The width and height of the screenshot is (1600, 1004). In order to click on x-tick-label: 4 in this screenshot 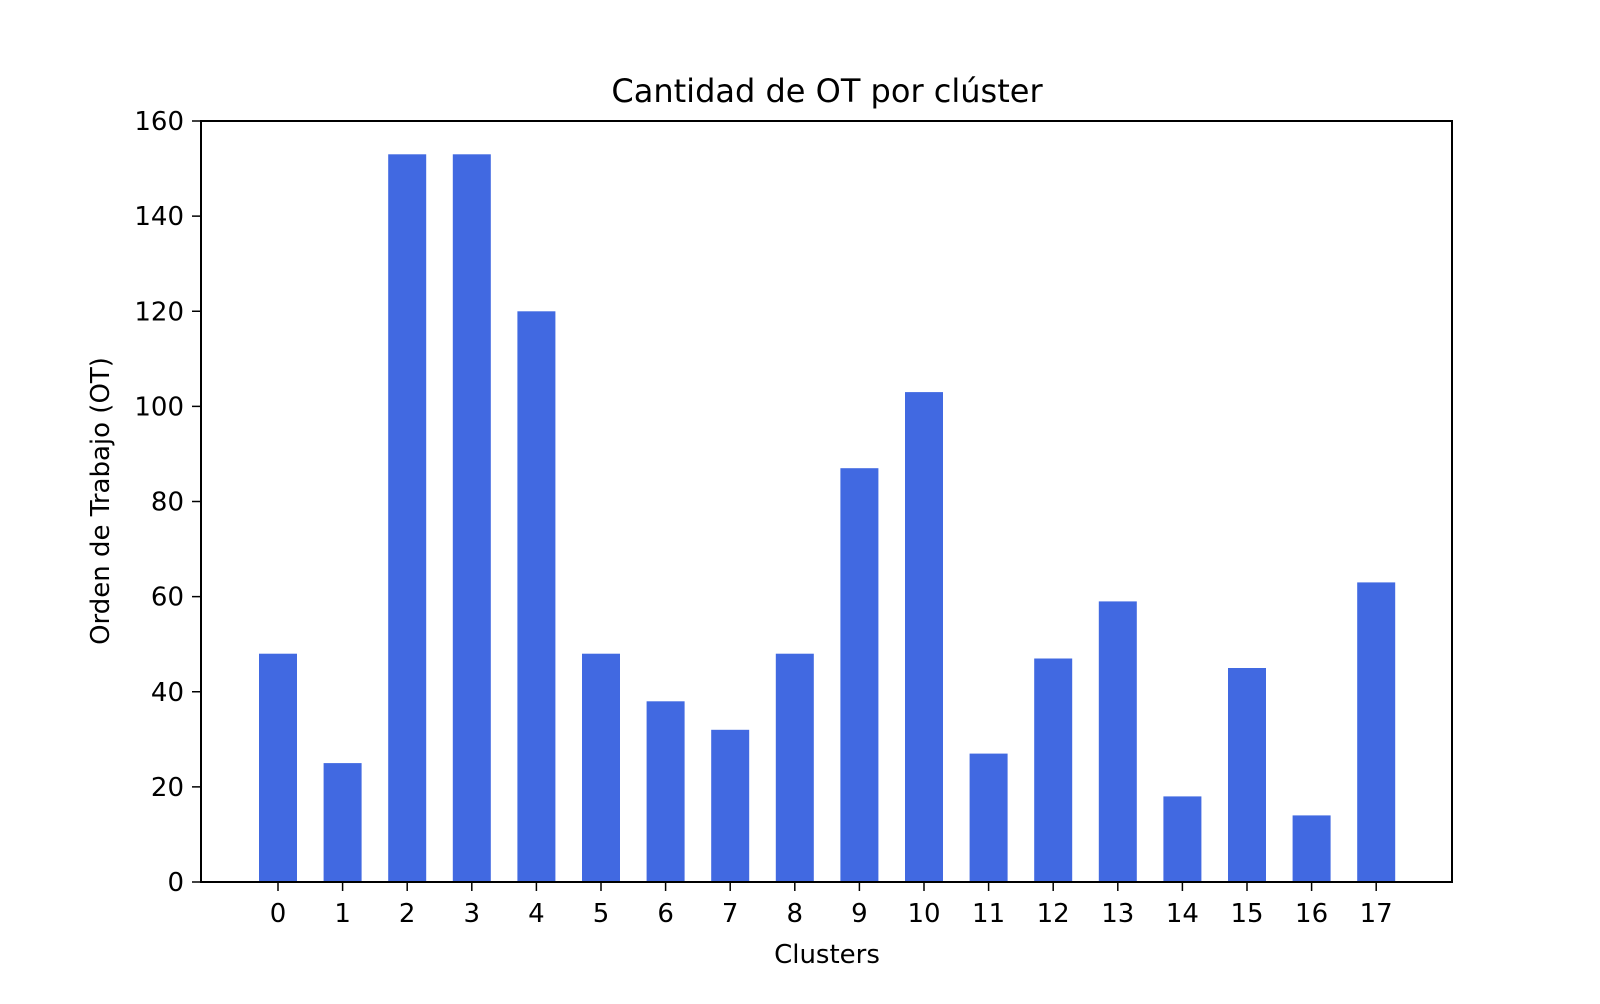, I will do `click(536, 914)`.